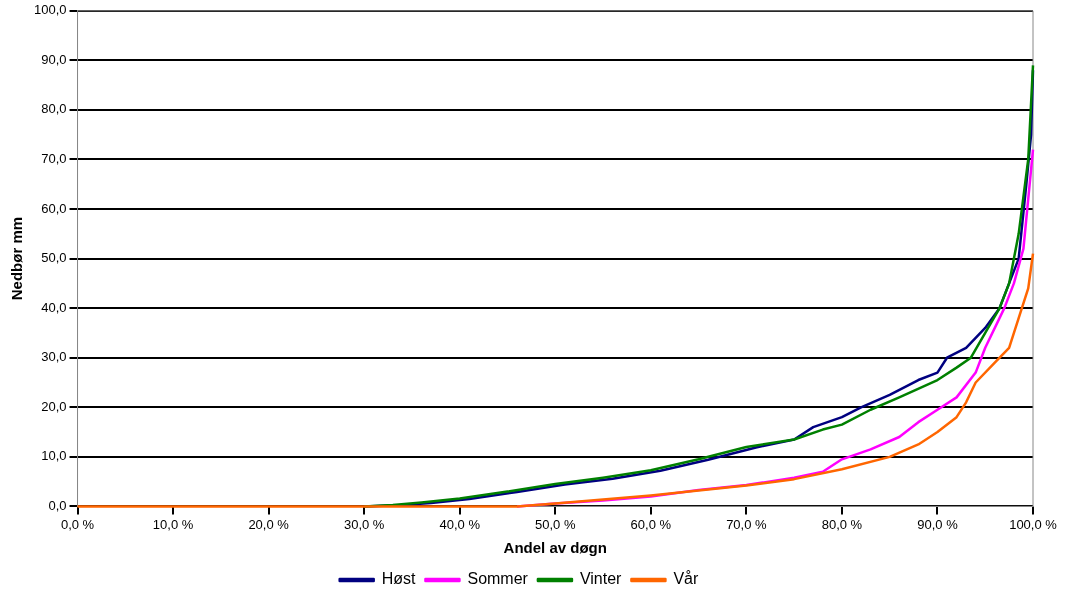 This screenshot has width=1073, height=603. What do you see at coordinates (555, 524) in the screenshot?
I see `x-tick-label: 50,0 %` at bounding box center [555, 524].